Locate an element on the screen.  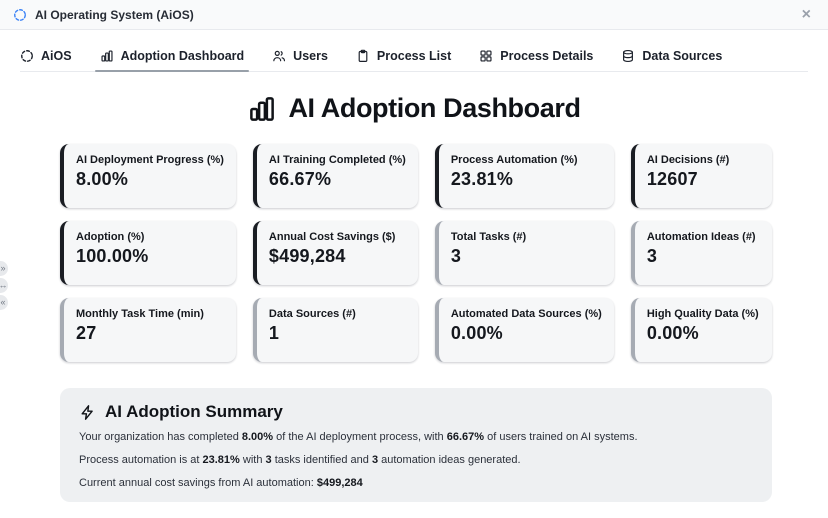
metric-label: High Quality Data (%) is located at coordinates (702, 314).